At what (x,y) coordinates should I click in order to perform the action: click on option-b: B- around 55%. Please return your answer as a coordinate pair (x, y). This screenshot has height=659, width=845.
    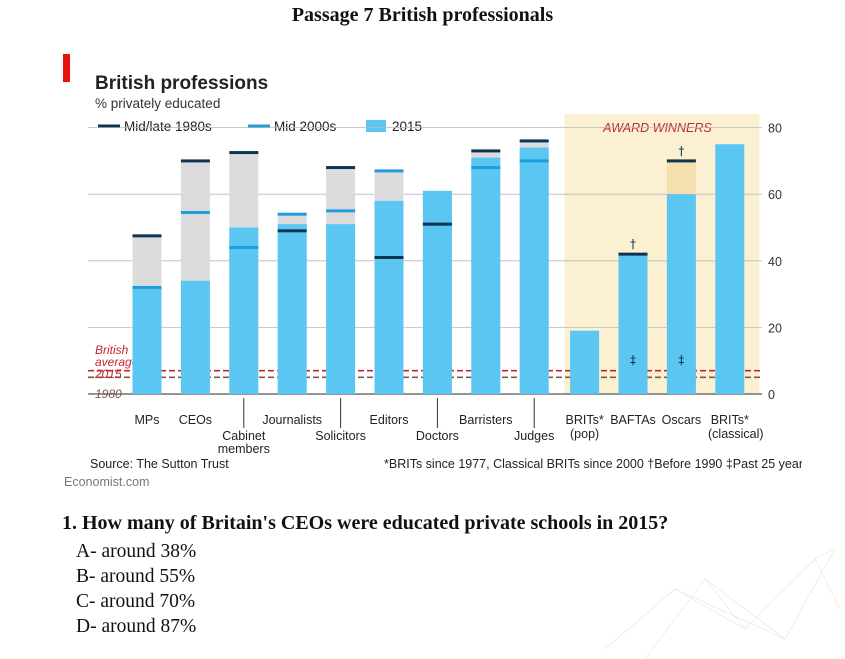
    Looking at the image, I should click on (136, 576).